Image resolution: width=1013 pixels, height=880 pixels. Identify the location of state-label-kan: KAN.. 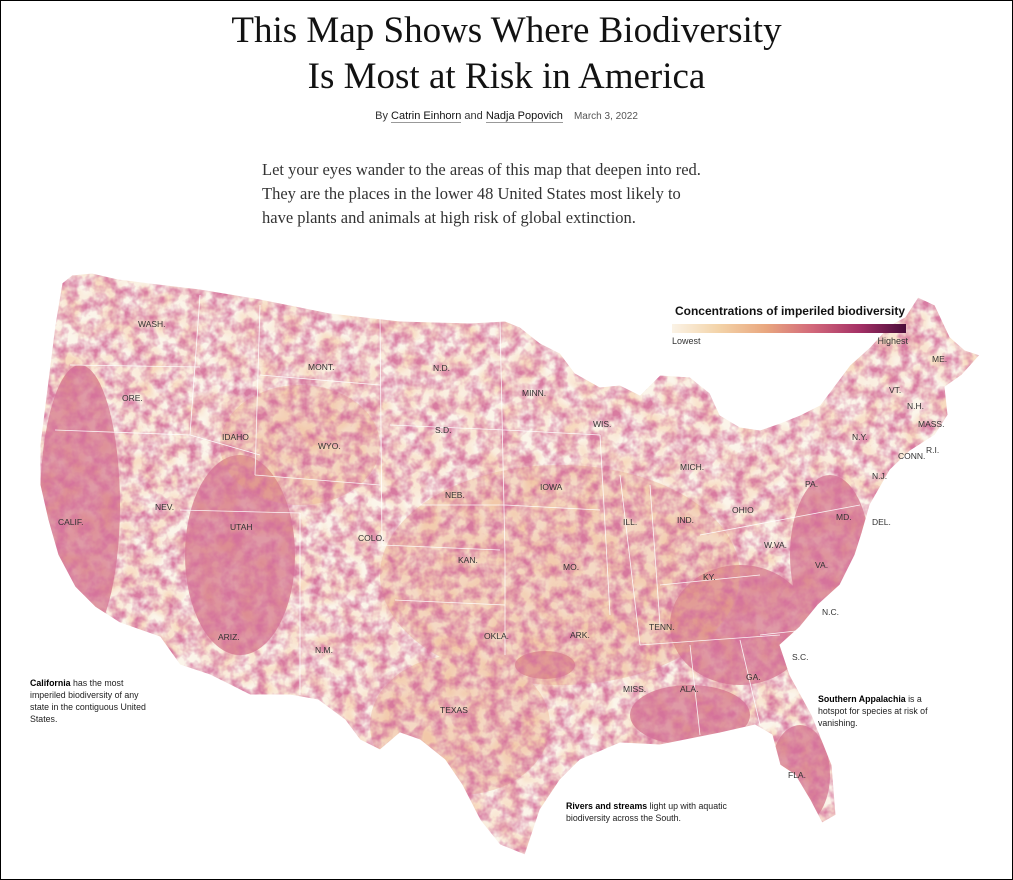
(468, 560).